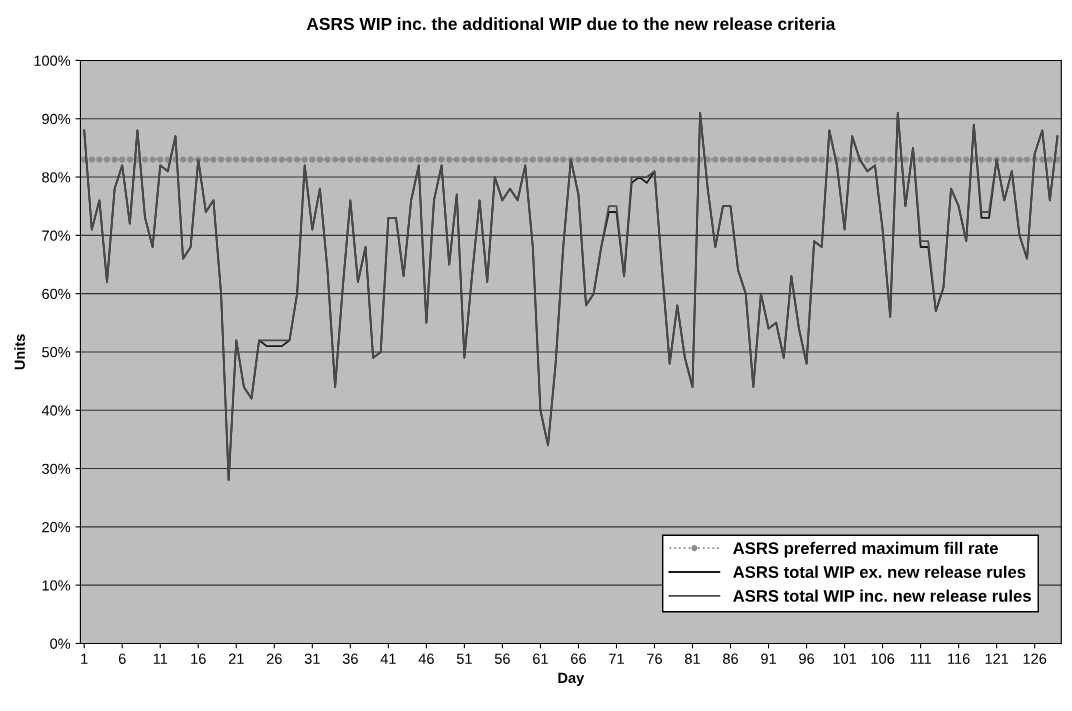  Describe the element at coordinates (56, 410) in the screenshot. I see `y-tick-label: 40%` at that location.